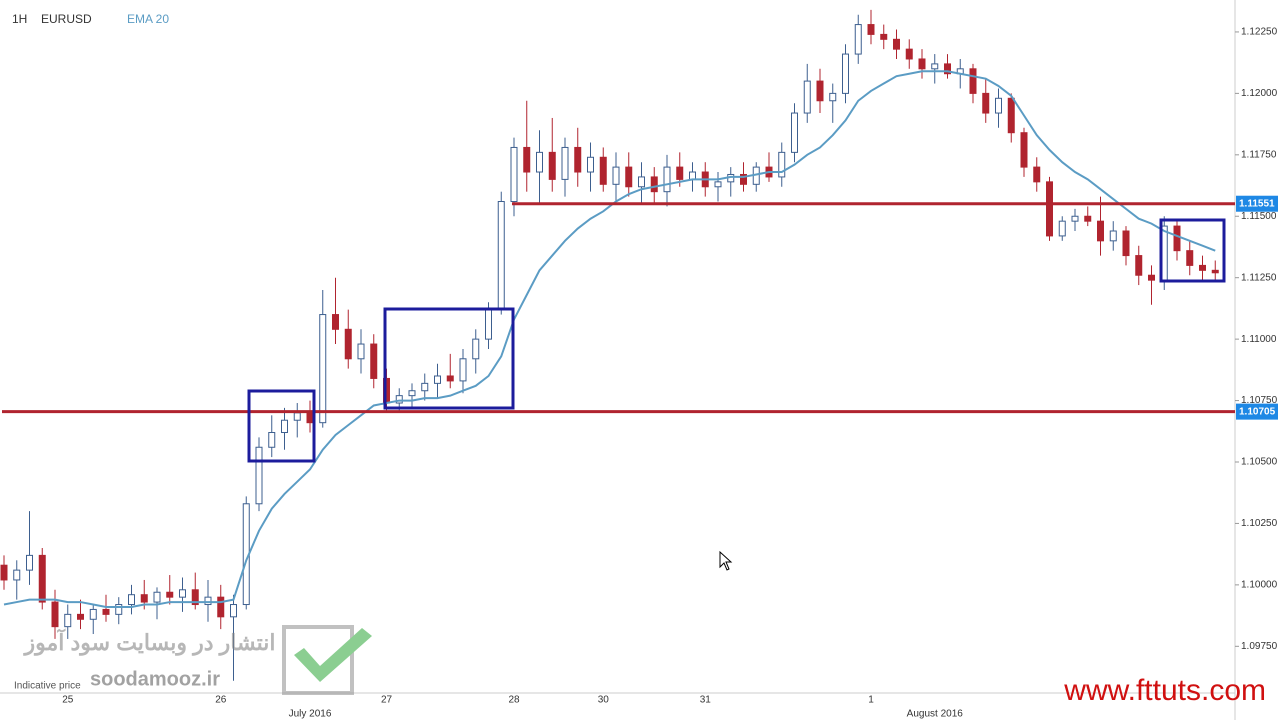 The width and height of the screenshot is (1280, 720). Describe the element at coordinates (1259, 585) in the screenshot. I see `y-tick-label: 1.10000` at that location.